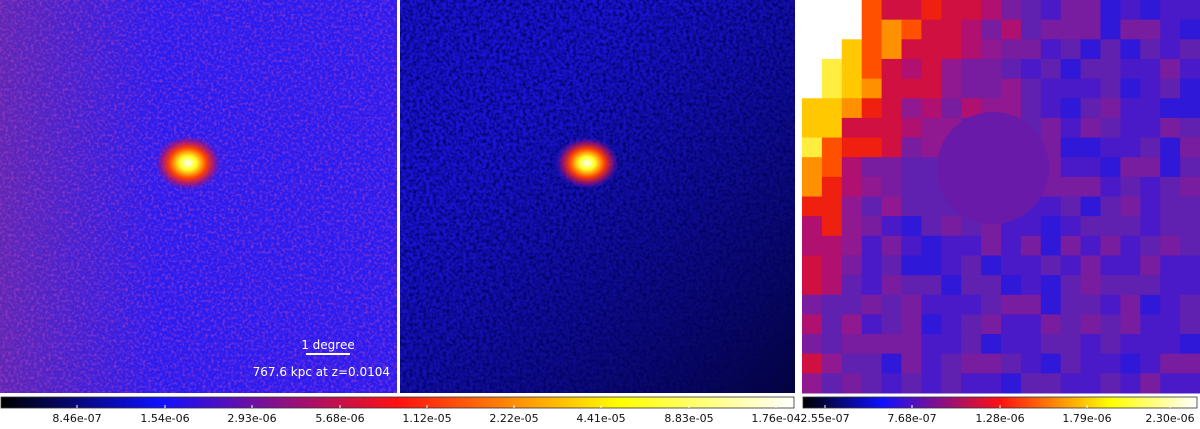  I want to click on scale-distance: 767.6 kpc at z=0.0104, so click(321, 372).